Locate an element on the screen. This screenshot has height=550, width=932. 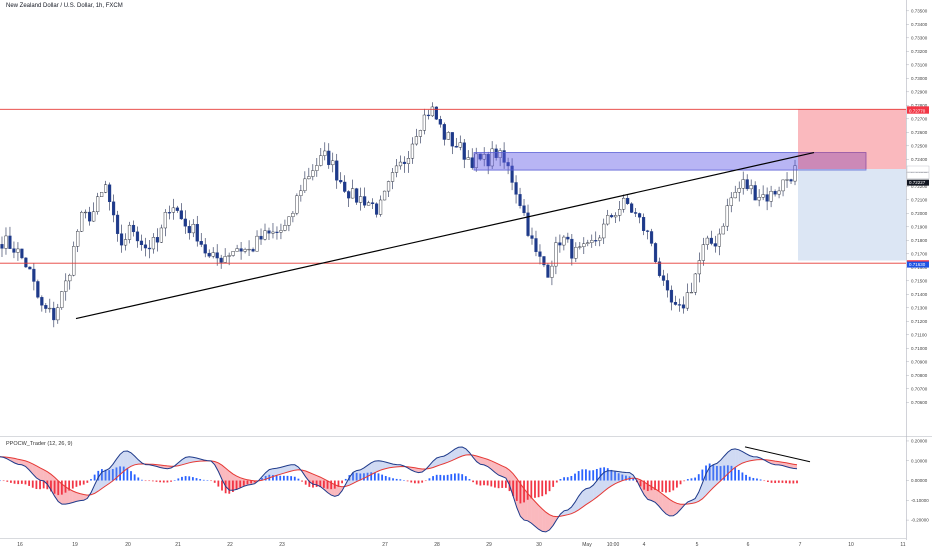
indicator-tick-label: -0.10000 is located at coordinates (920, 500).